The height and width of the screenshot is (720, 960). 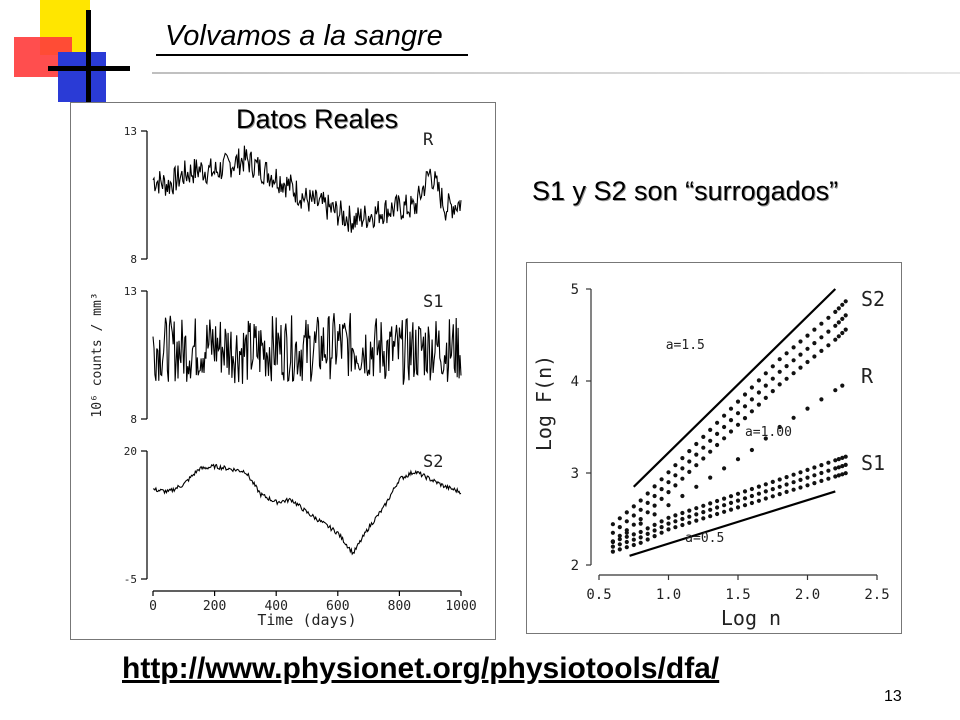 What do you see at coordinates (768, 432) in the screenshot?
I see `reference-line-label: a=1.00` at bounding box center [768, 432].